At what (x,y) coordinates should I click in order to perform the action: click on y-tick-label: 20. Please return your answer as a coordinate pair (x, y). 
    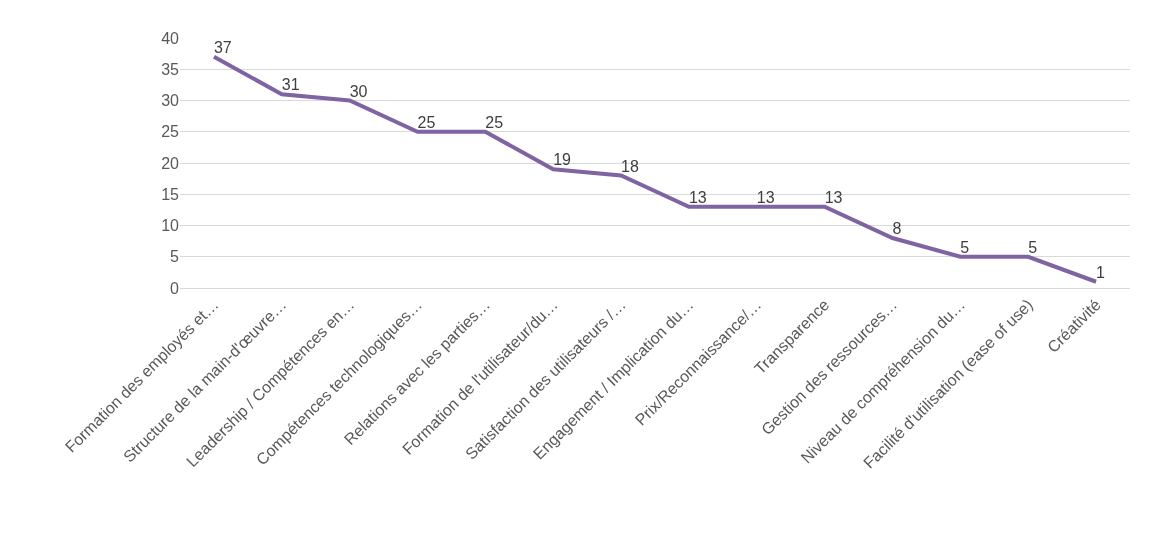
    Looking at the image, I should click on (170, 163).